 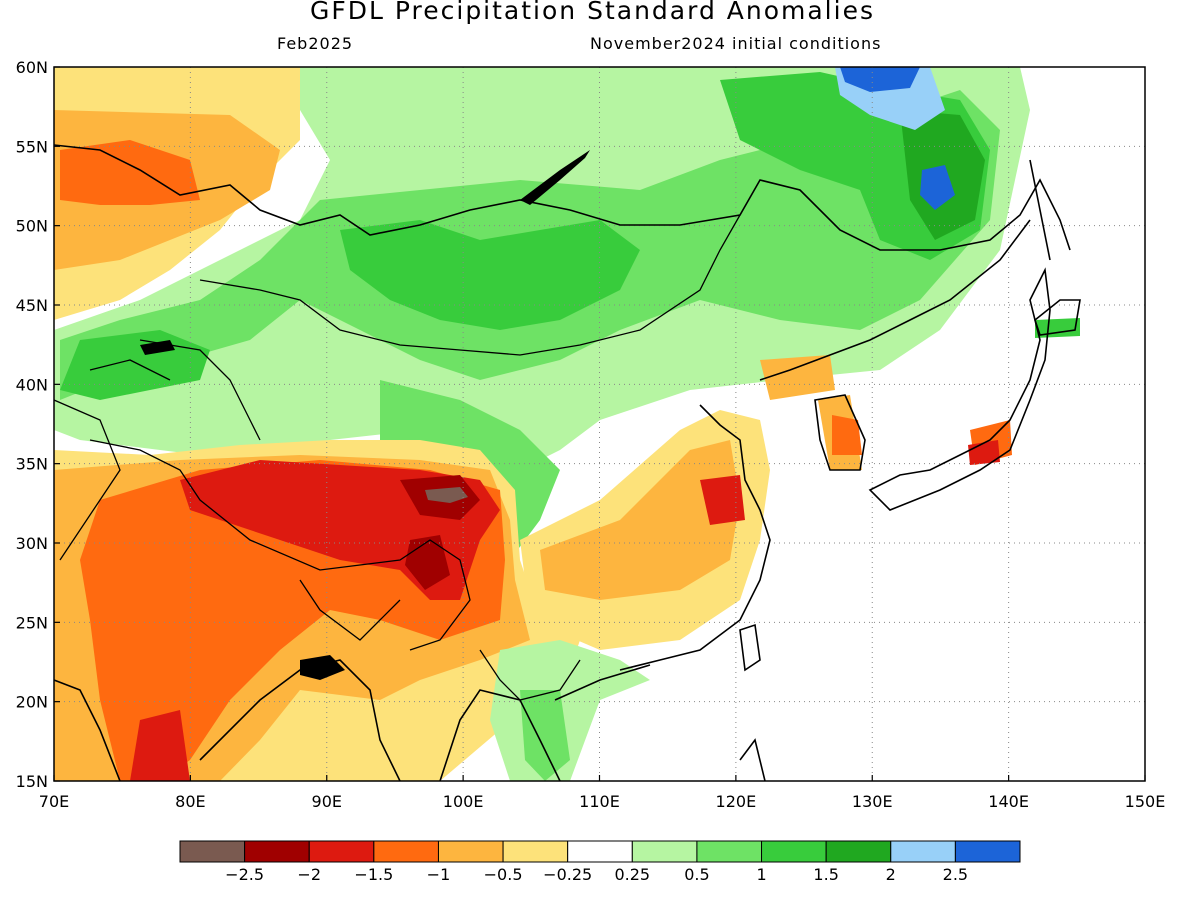 What do you see at coordinates (373, 874) in the screenshot?
I see `colorbar-tick-label: −1.5` at bounding box center [373, 874].